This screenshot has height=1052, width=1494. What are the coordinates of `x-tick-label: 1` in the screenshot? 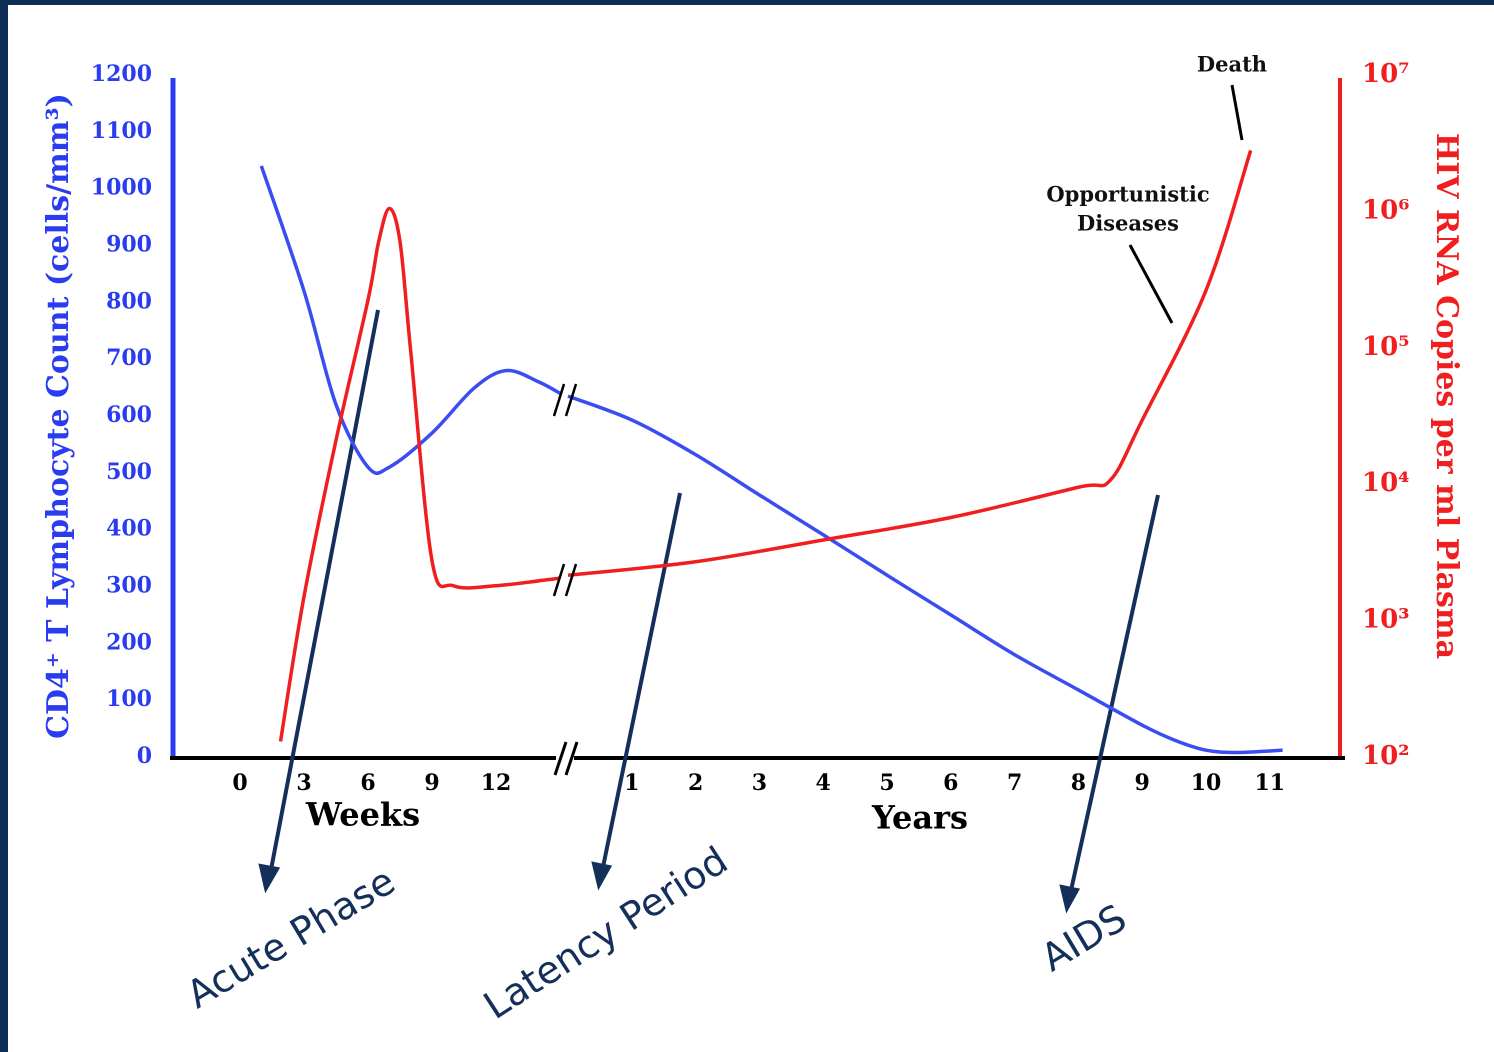 It's located at (631, 783).